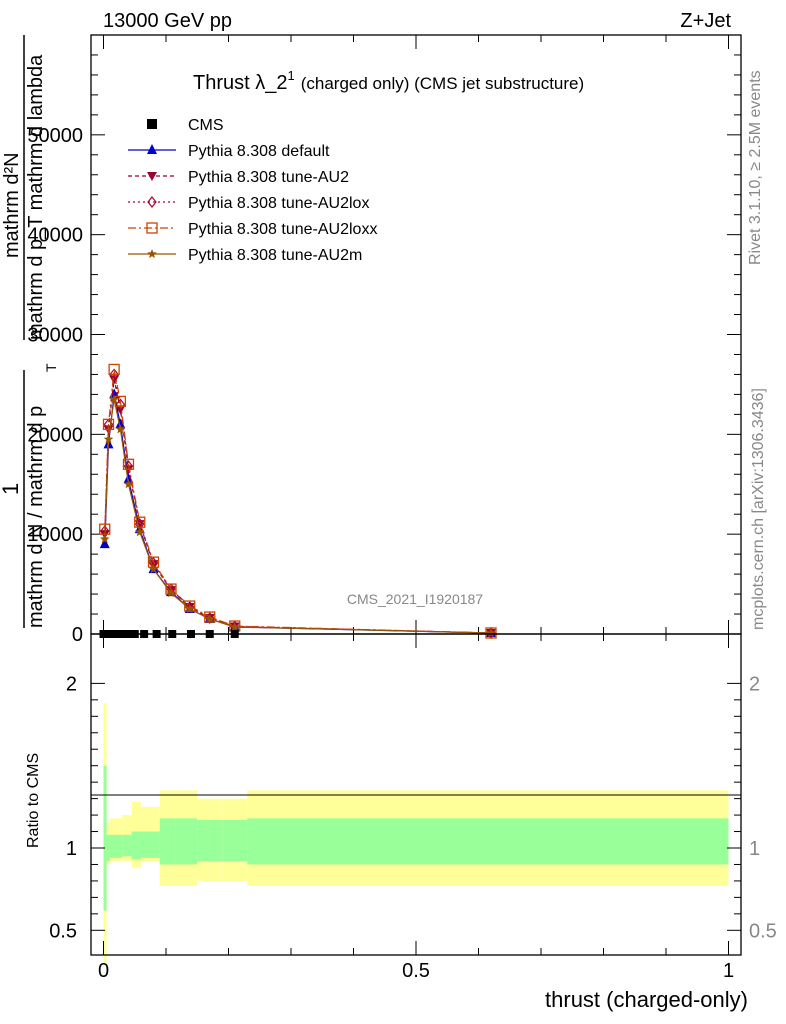  I want to click on ratio-ylabel: Ratio to CMS, so click(33, 800).